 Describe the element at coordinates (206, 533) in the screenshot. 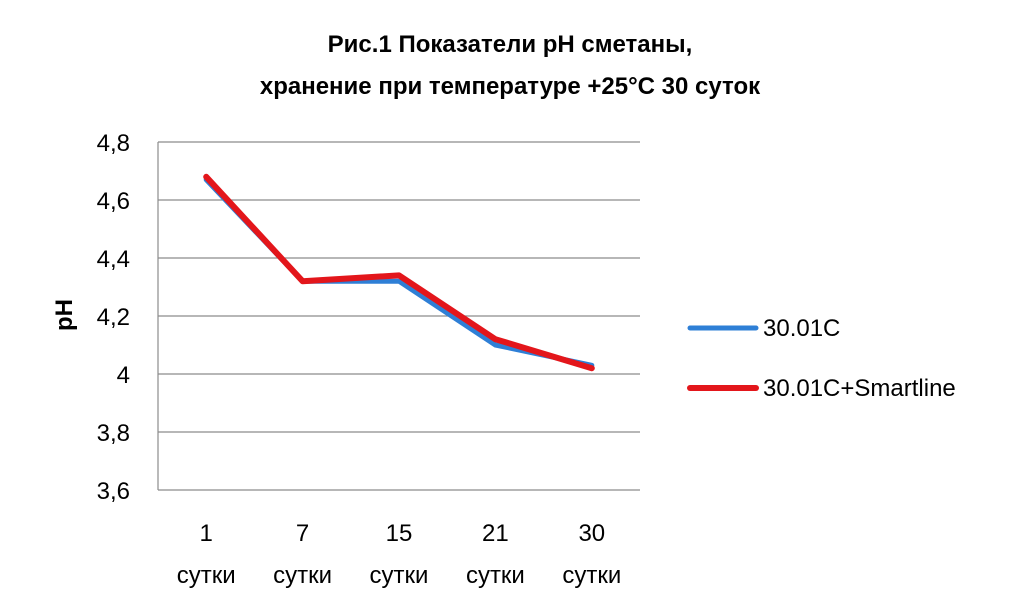

I see `x-tick-label-day: 1` at that location.